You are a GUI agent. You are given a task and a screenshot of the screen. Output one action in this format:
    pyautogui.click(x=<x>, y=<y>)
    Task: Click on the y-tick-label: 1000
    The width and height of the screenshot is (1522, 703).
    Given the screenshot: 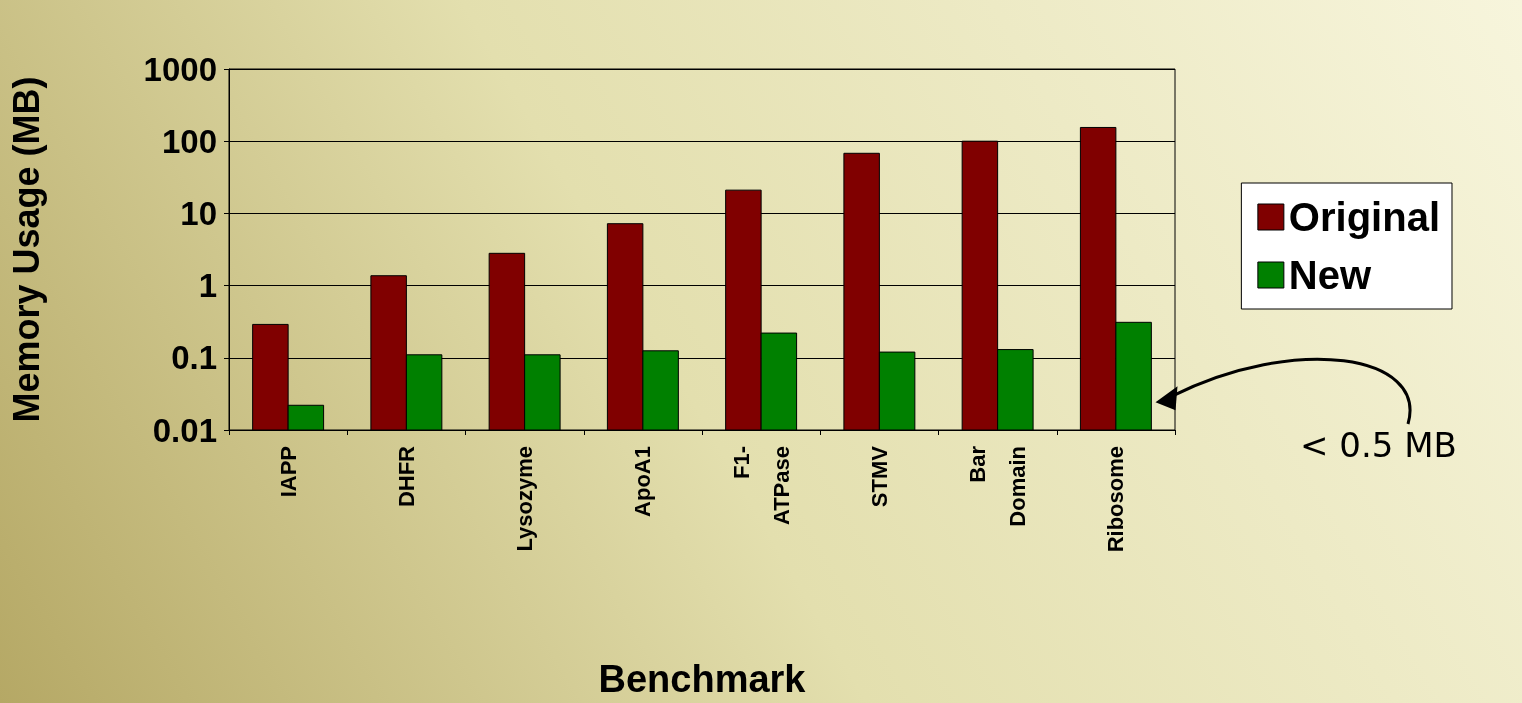 What is the action you would take?
    pyautogui.click(x=180, y=69)
    